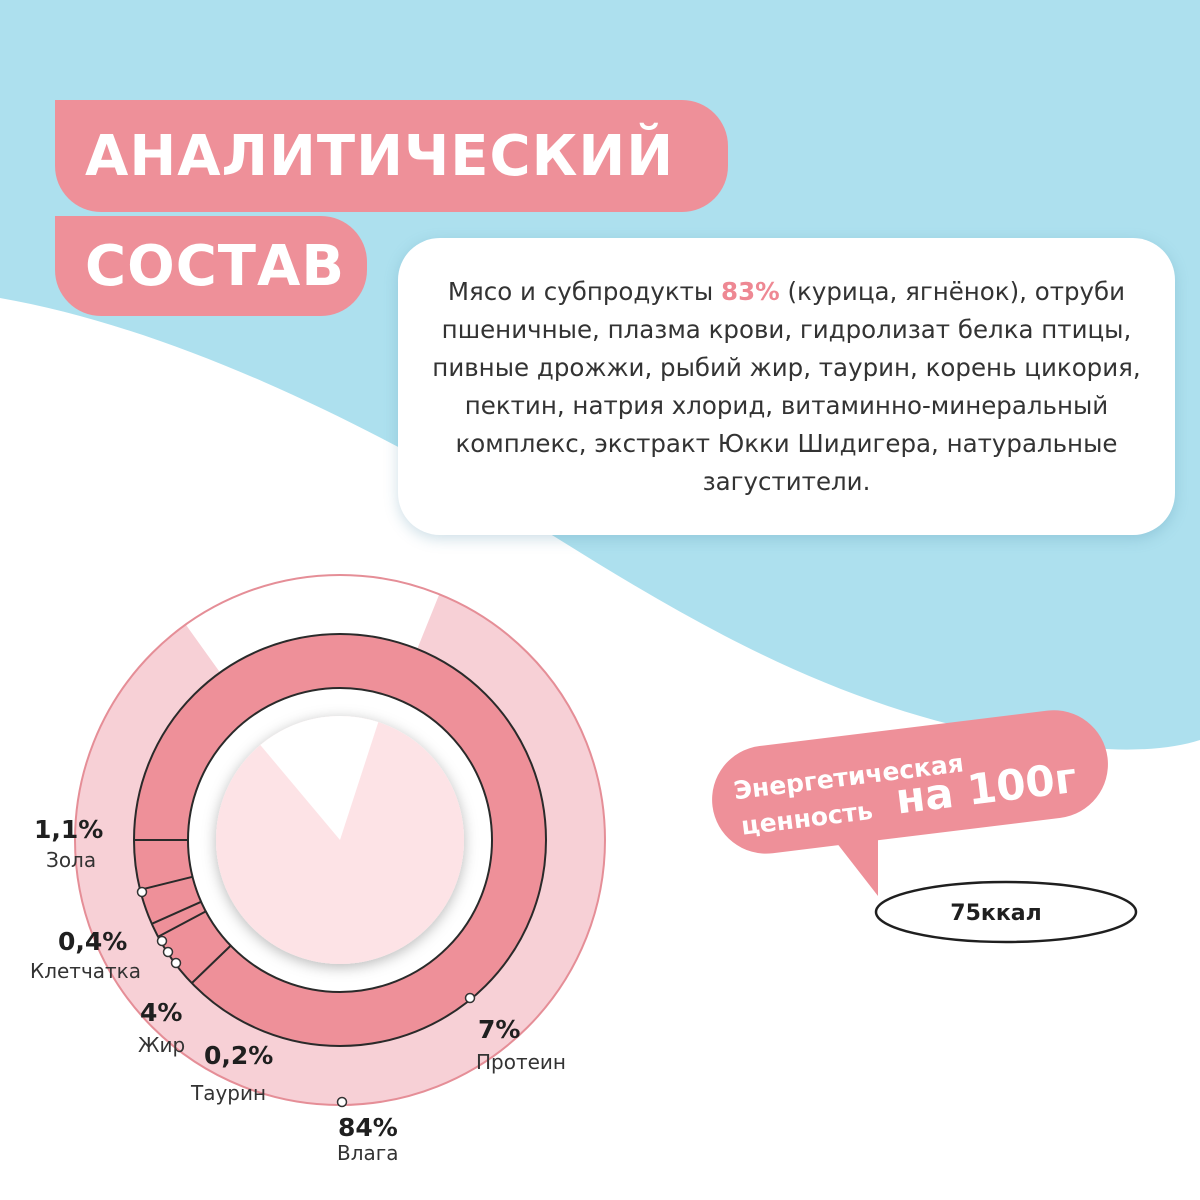 This screenshot has width=1200, height=1200. I want to click on chart-label-moisture: Влага, so click(368, 1153).